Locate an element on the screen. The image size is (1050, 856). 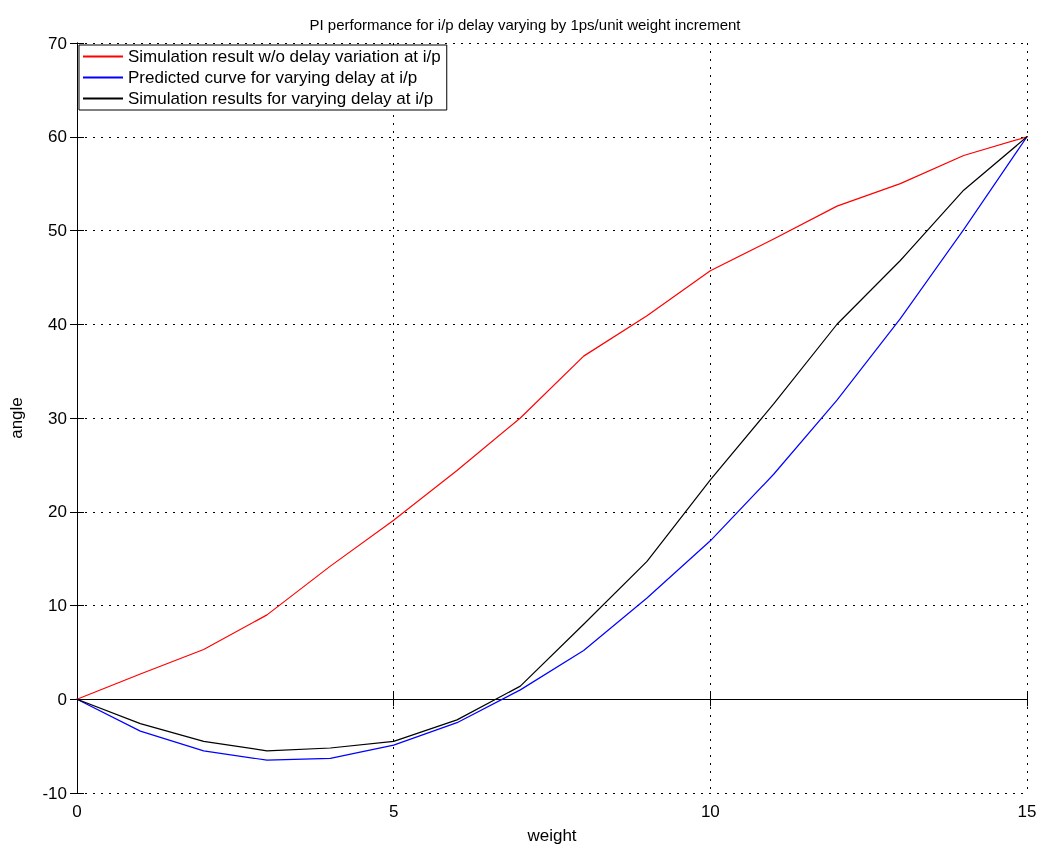
x-tick-label: 0 is located at coordinates (77, 811).